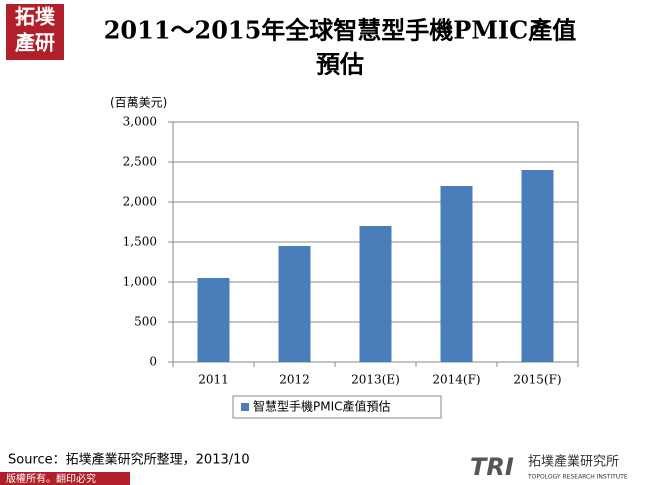 The image size is (650, 485). What do you see at coordinates (140, 162) in the screenshot?
I see `y-tick-label: 2,500` at bounding box center [140, 162].